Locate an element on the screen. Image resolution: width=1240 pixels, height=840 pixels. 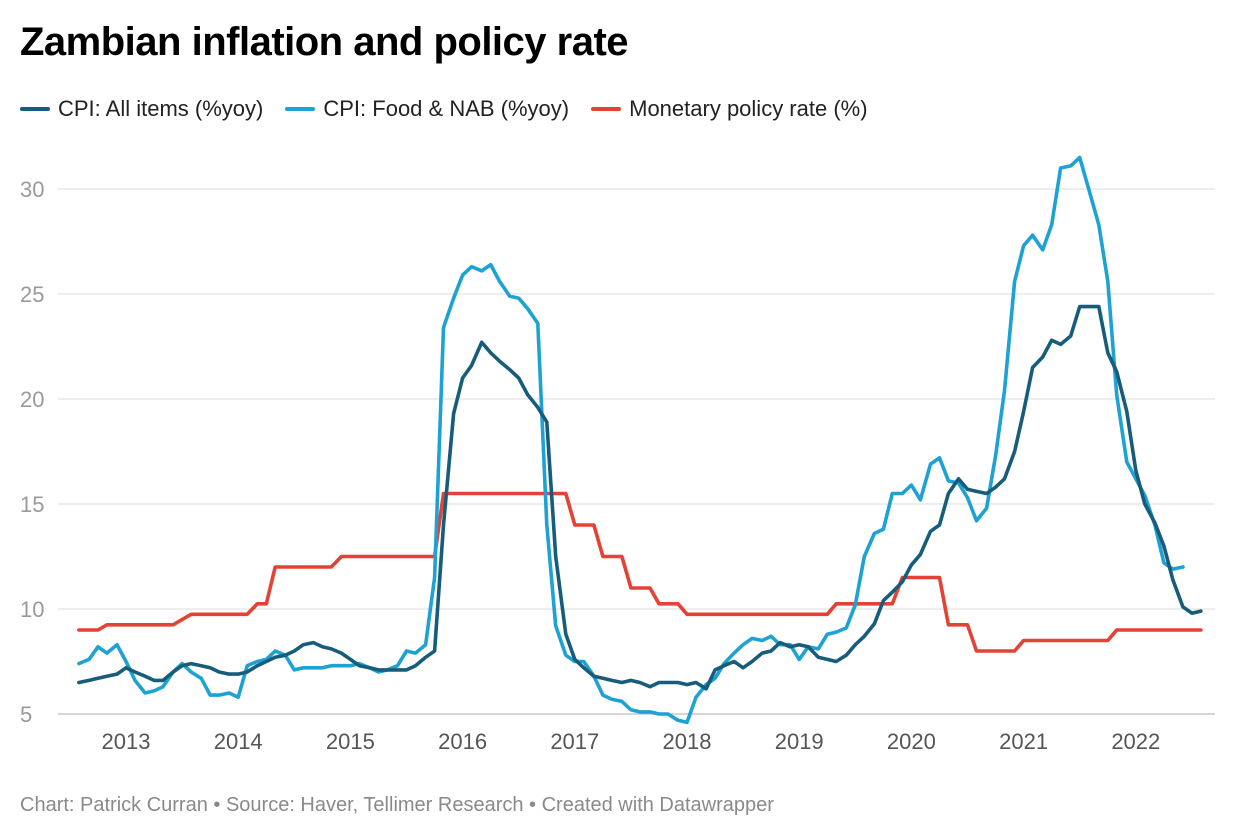
x-tick-label-2021: 2021 is located at coordinates (1023, 741).